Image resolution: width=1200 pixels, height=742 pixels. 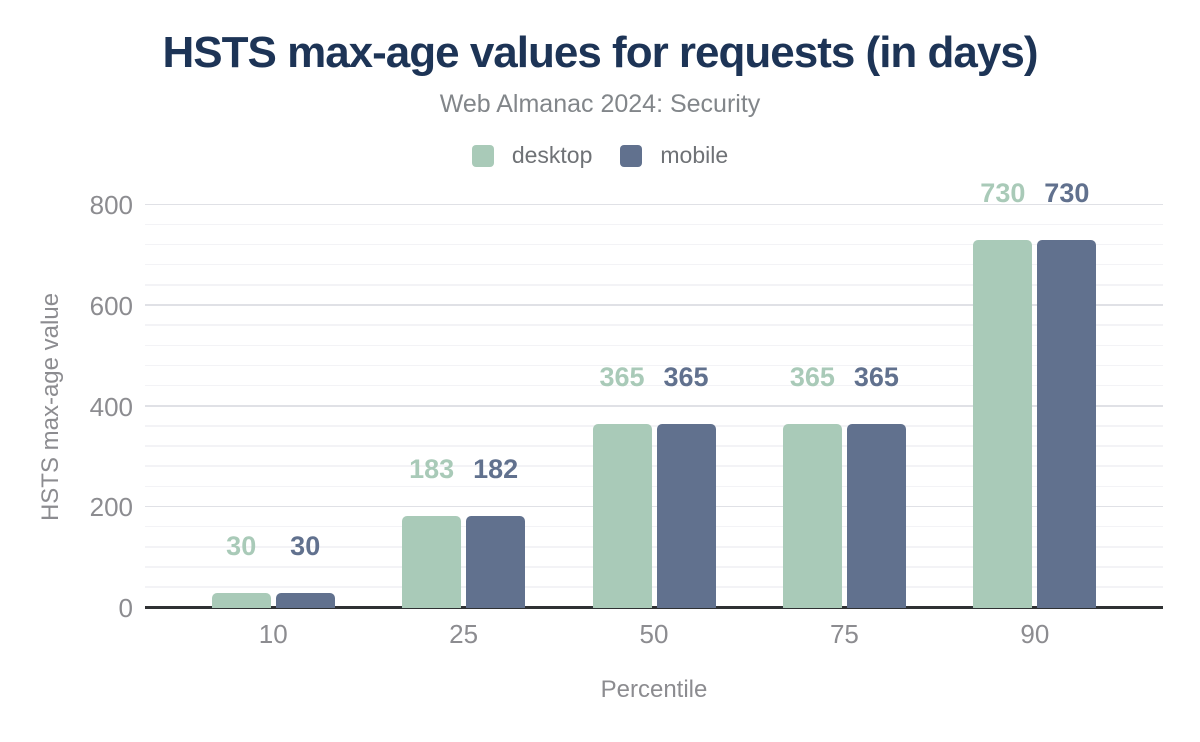 I want to click on y-tick-label: 400, so click(x=111, y=406).